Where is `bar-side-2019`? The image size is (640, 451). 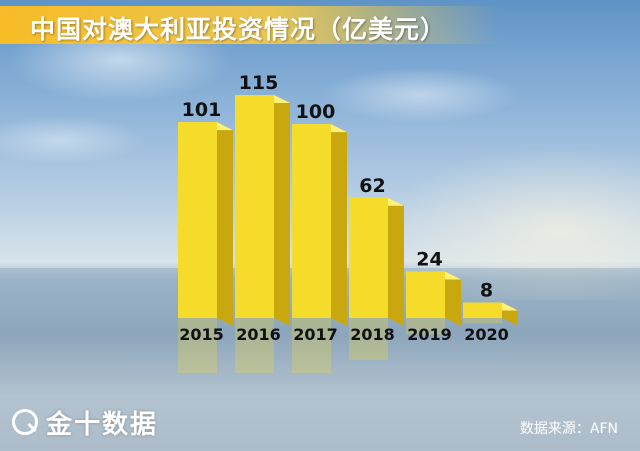
bar-side-2019 is located at coordinates (453, 298).